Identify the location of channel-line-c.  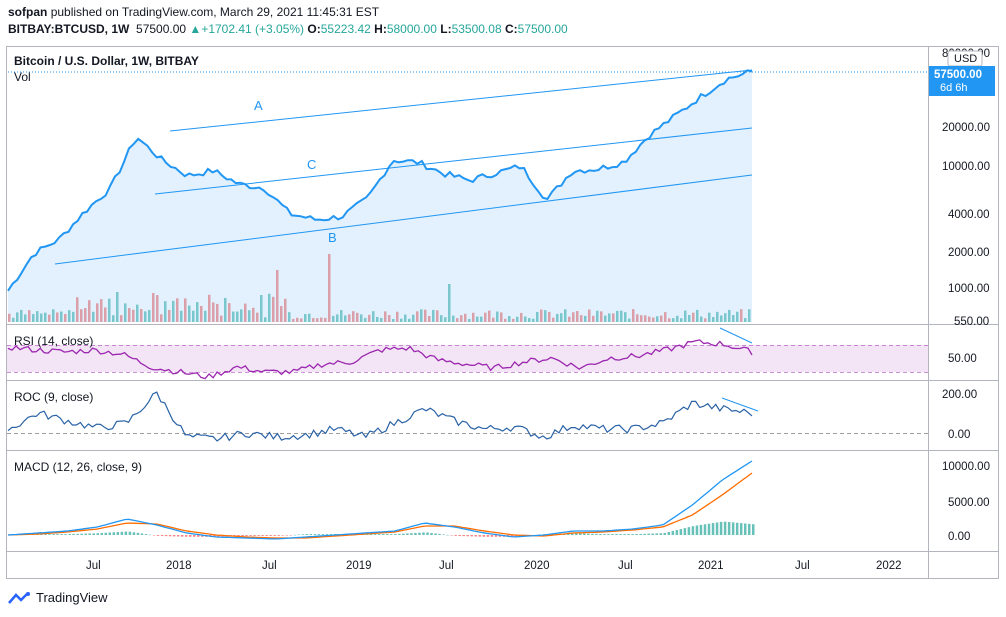
(453, 161).